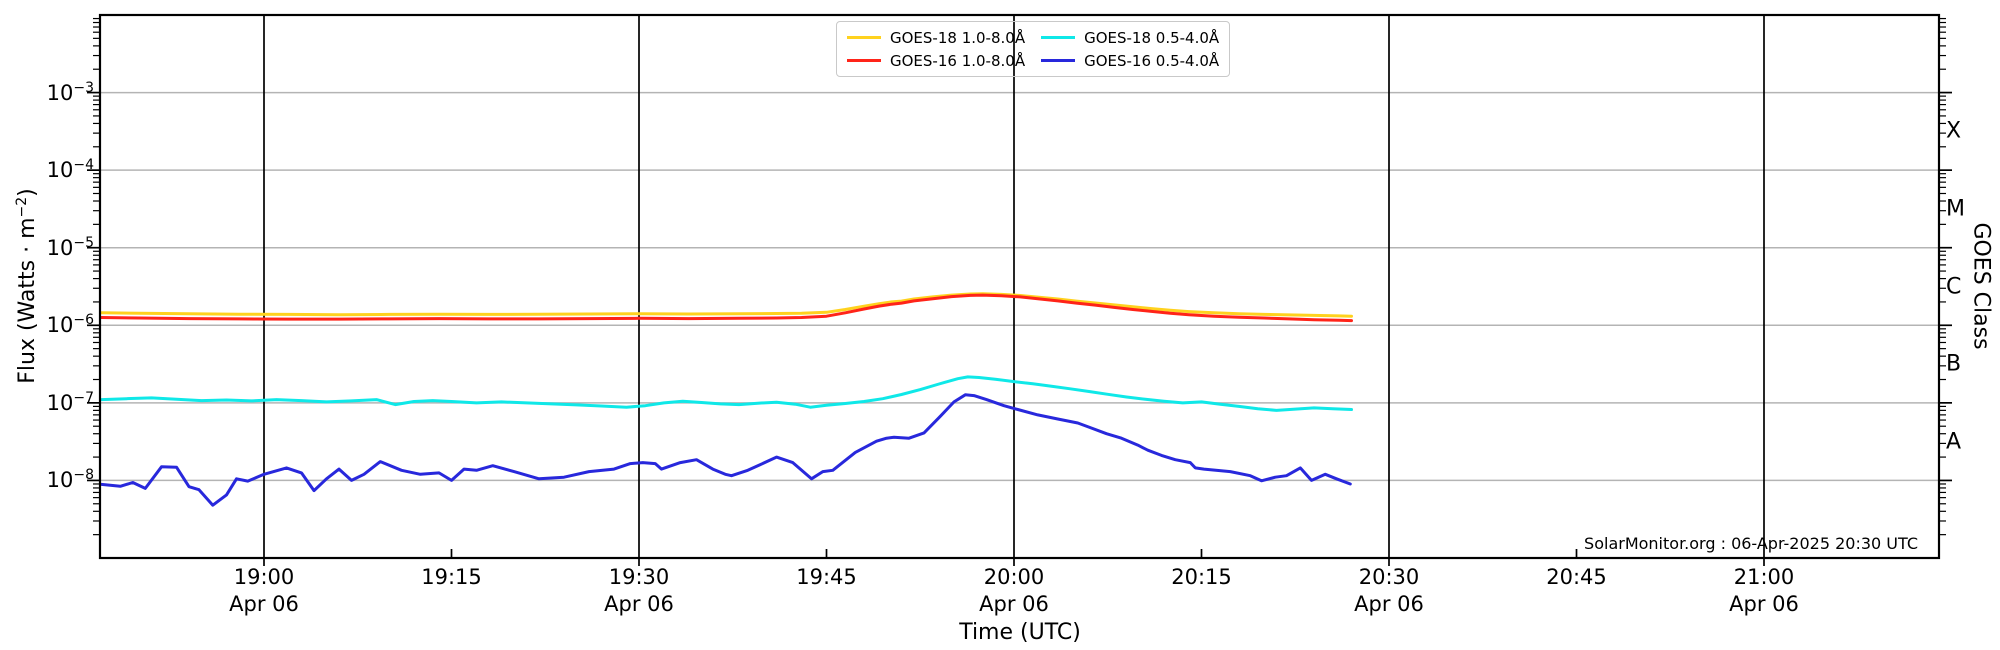 This screenshot has height=650, width=2000. Describe the element at coordinates (1014, 577) in the screenshot. I see `x-tick-label-2000: 20:00` at that location.